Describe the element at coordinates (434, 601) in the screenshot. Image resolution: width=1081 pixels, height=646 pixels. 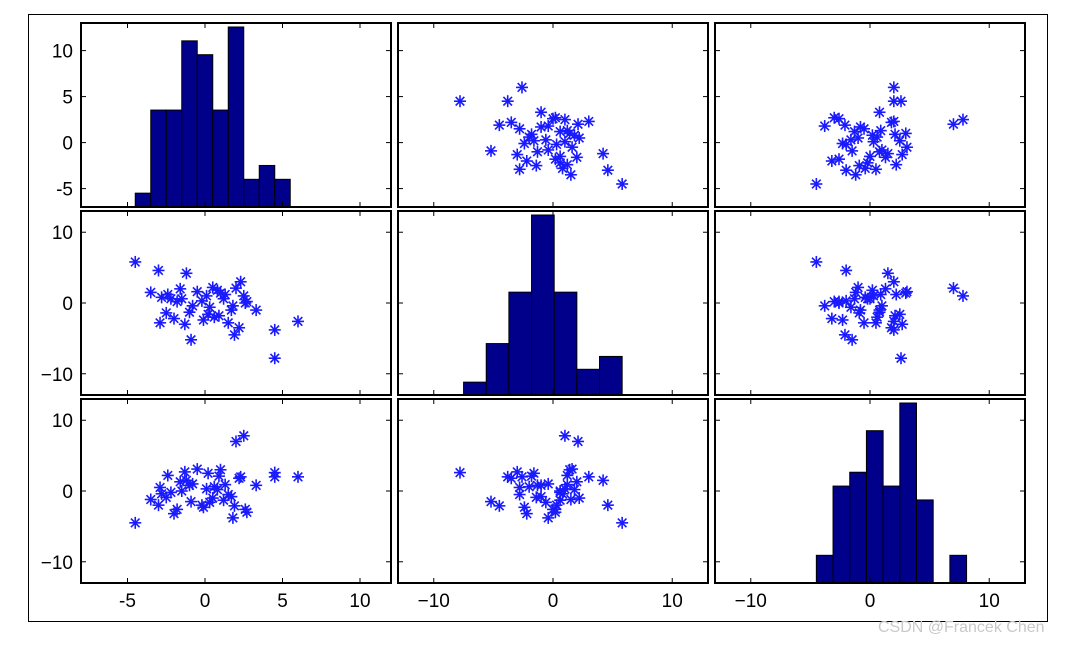
I see `x-tick-label-1-0: −10` at that location.